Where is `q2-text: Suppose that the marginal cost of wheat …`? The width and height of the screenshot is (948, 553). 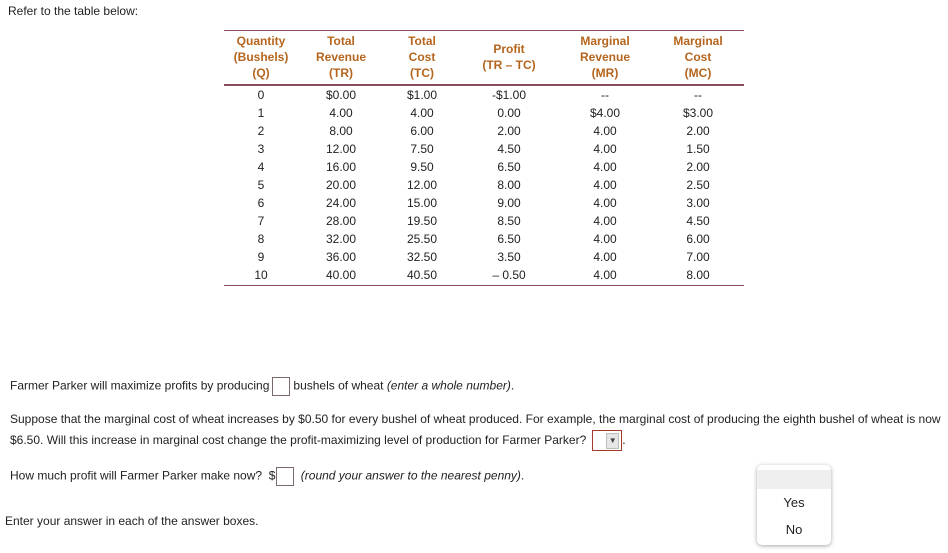 q2-text: Suppose that the marginal cost of wheat … is located at coordinates (475, 429).